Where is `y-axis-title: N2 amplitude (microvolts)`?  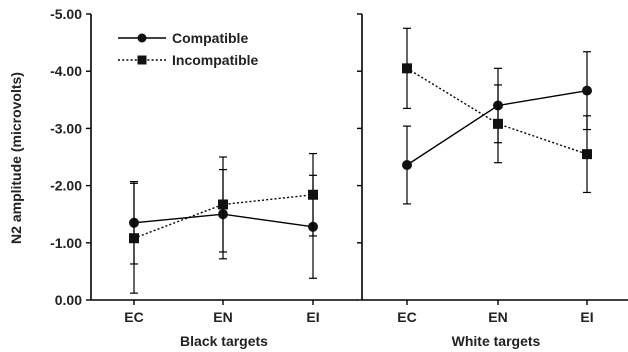
y-axis-title: N2 amplitude (microvolts) is located at coordinates (16, 158).